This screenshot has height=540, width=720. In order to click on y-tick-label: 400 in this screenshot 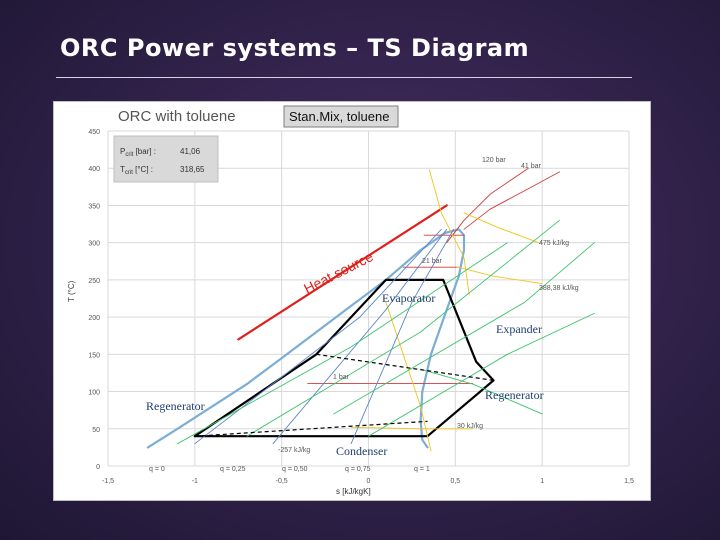, I will do `click(94, 169)`.